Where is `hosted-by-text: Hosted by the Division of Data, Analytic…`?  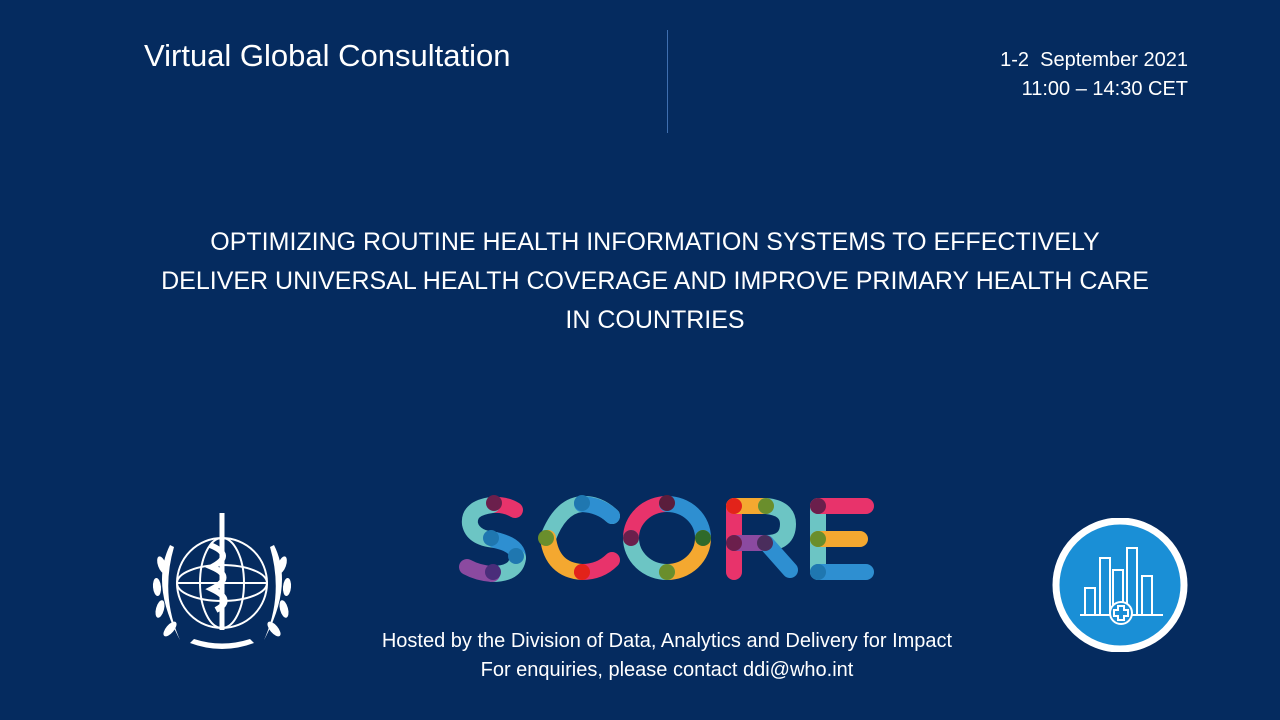
hosted-by-text: Hosted by the Division of Data, Analytic… is located at coordinates (667, 641).